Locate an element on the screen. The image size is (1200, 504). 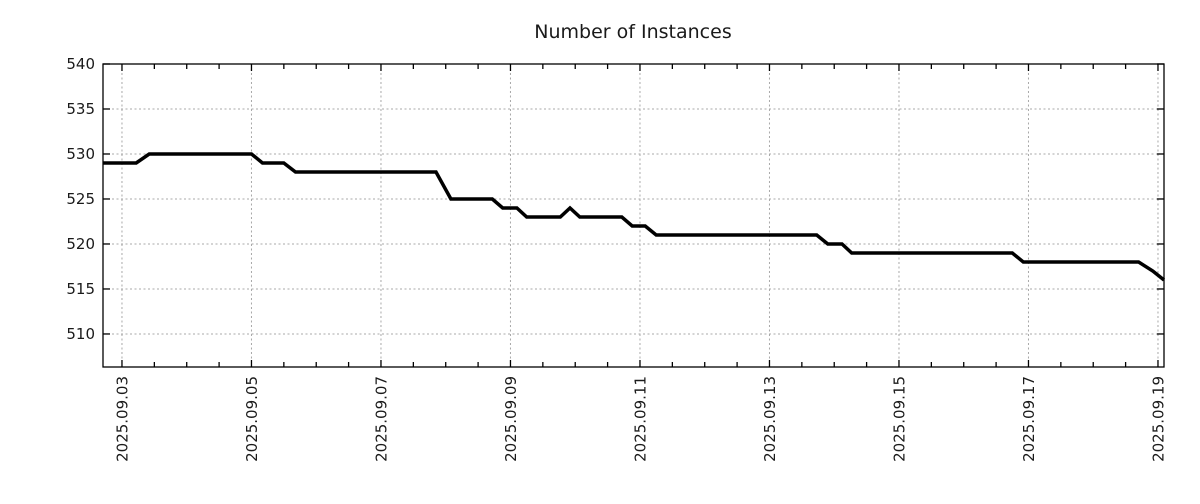
x-tick-label: 2025.09.17 is located at coordinates (1029, 419).